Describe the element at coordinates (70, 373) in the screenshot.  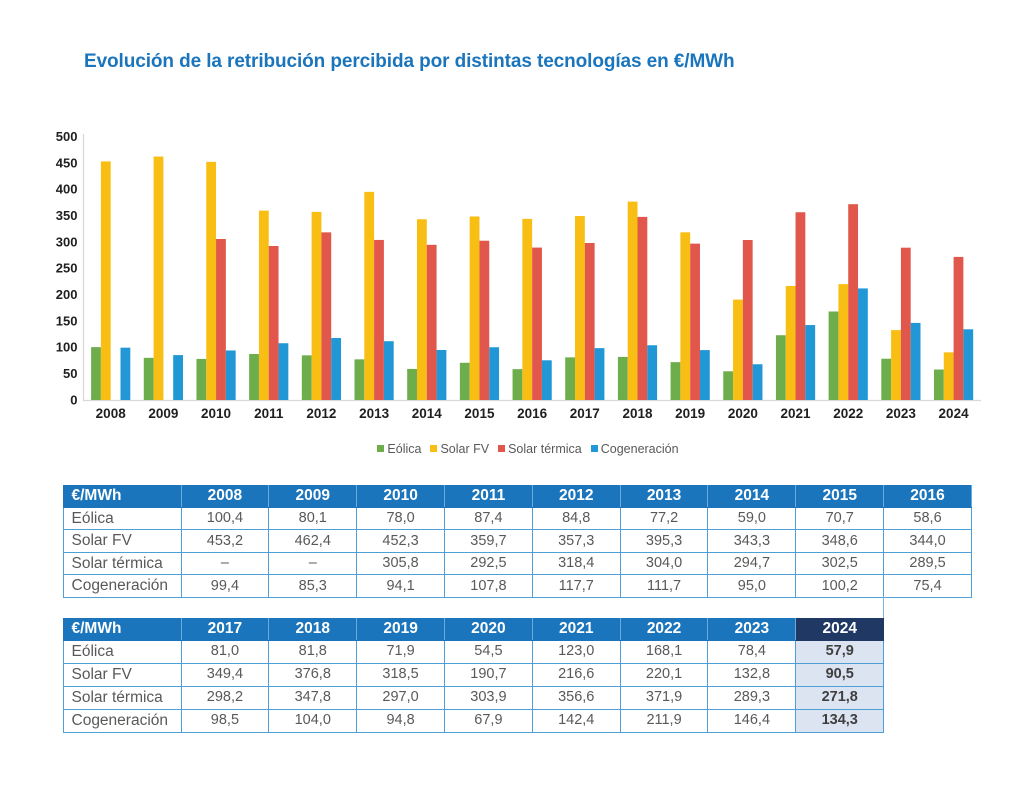
I see `svg-text: 50` at that location.